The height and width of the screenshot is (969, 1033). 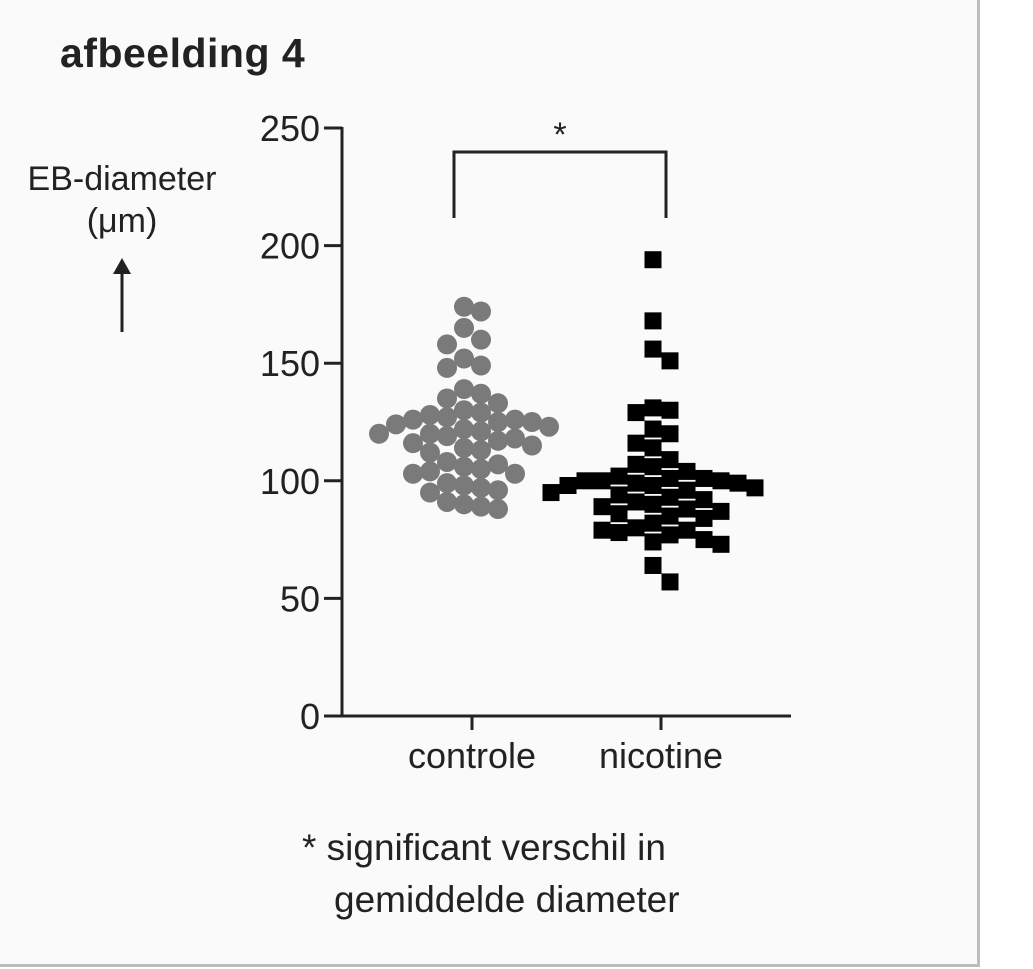 I want to click on y-tick-label: 0, so click(x=310, y=716).